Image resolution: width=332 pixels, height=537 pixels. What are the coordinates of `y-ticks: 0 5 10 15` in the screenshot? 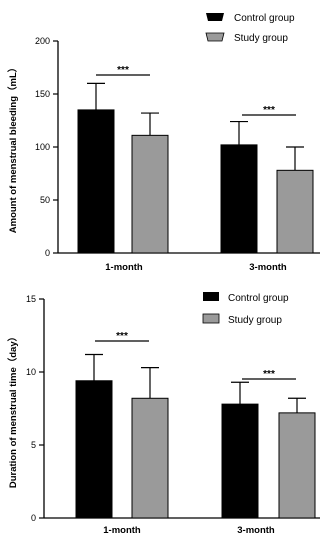 It's located at (35, 408).